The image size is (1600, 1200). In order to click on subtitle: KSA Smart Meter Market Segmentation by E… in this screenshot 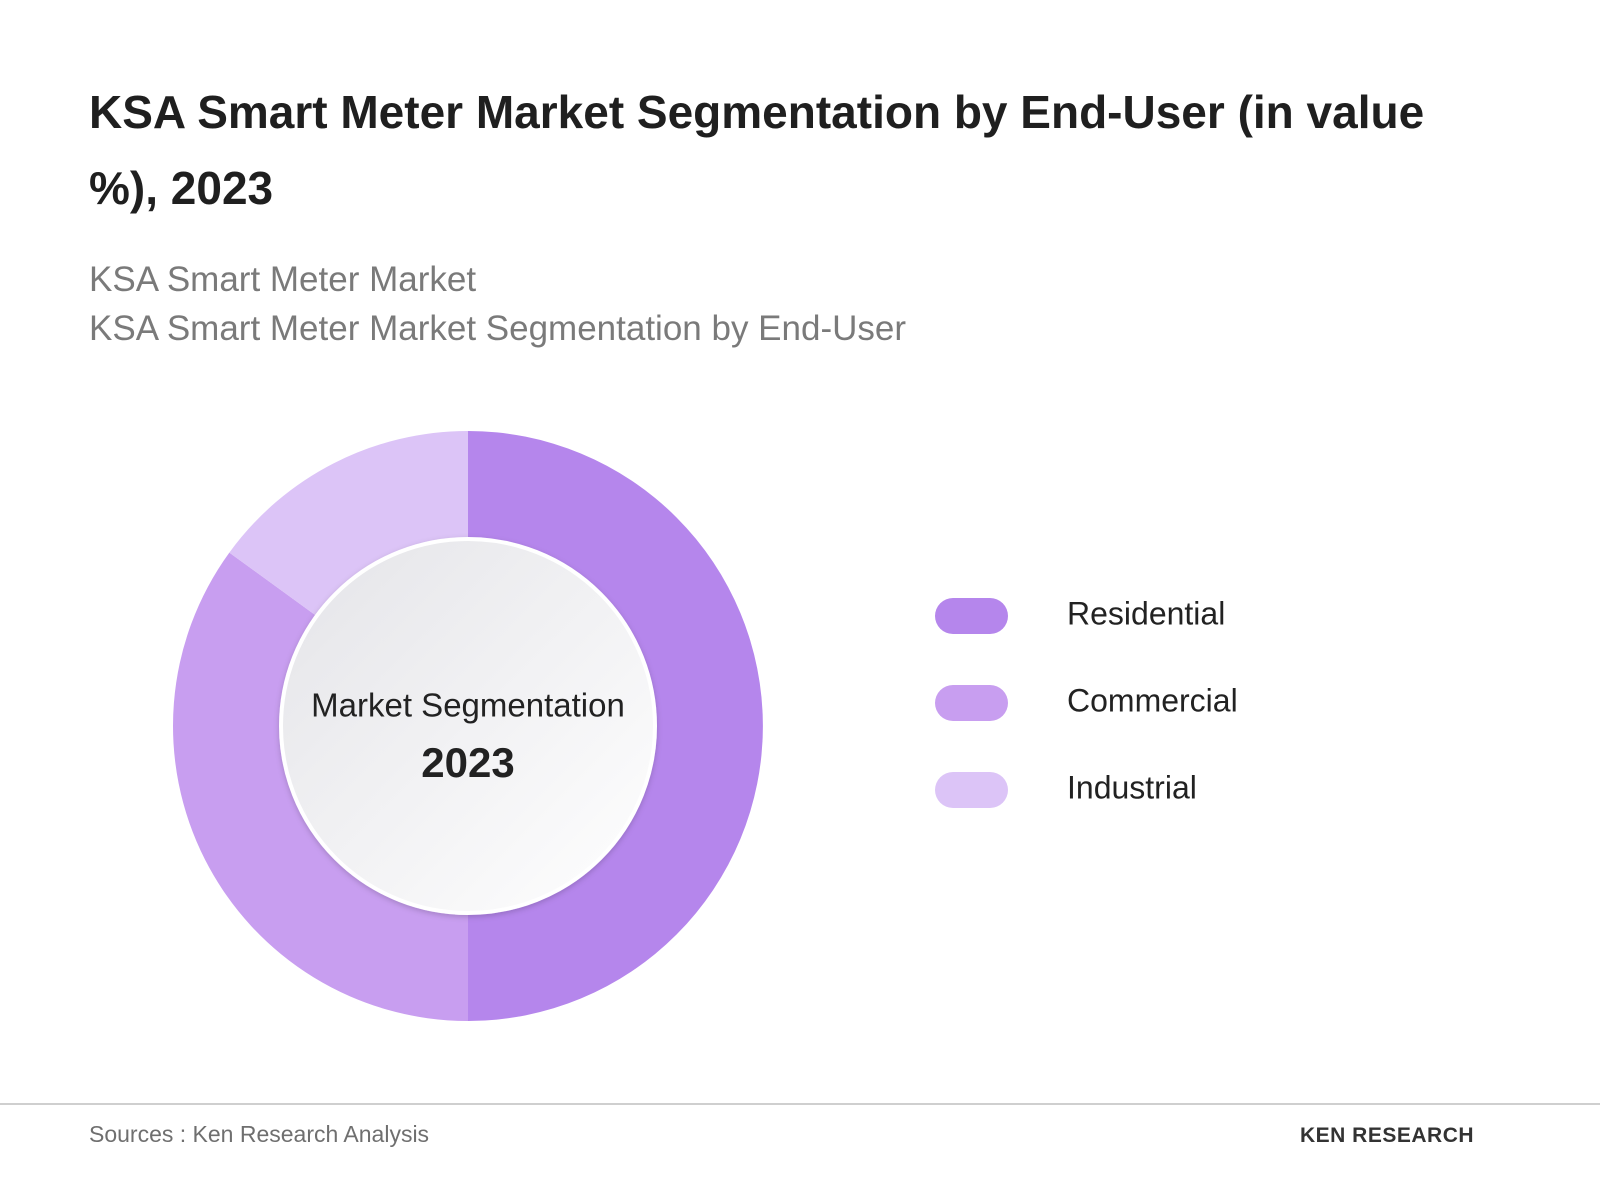, I will do `click(497, 328)`.